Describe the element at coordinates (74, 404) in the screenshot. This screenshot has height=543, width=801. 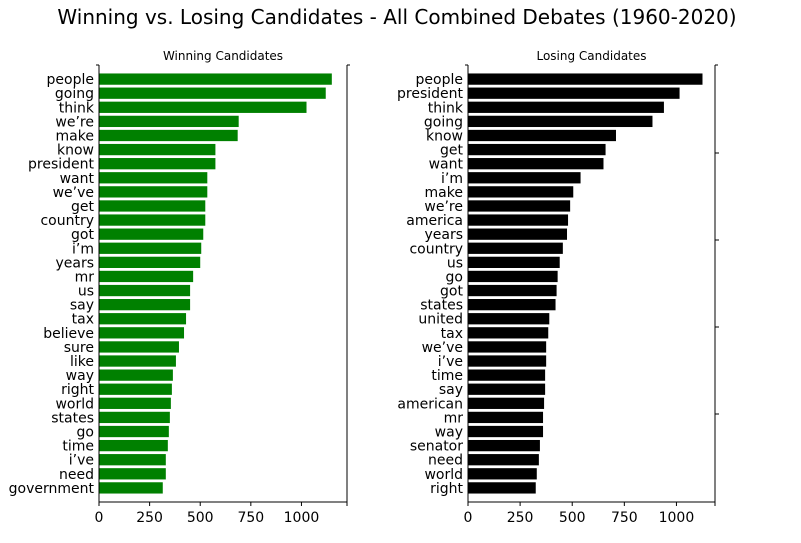
I see `category-label: world` at that location.